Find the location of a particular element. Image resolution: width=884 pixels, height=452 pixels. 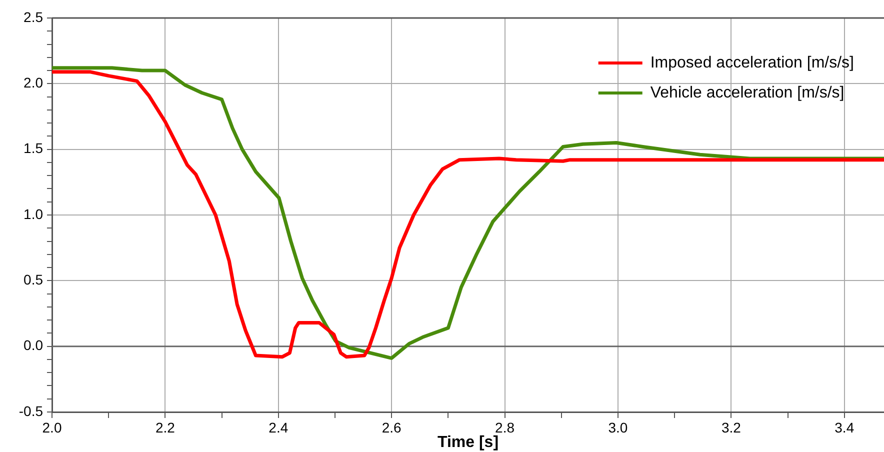

legend-label: Vehicle acceleration [m/s/s] is located at coordinates (747, 93).